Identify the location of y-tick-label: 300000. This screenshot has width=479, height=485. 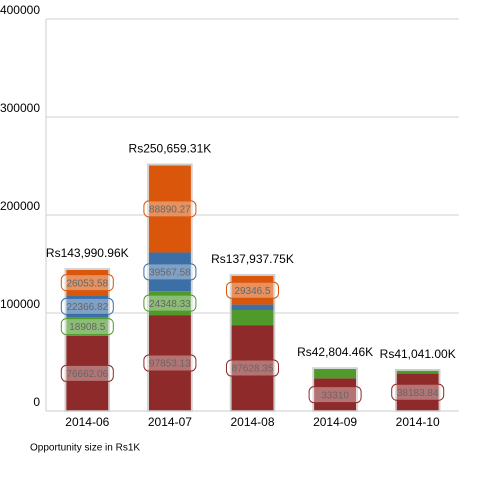
(20, 108).